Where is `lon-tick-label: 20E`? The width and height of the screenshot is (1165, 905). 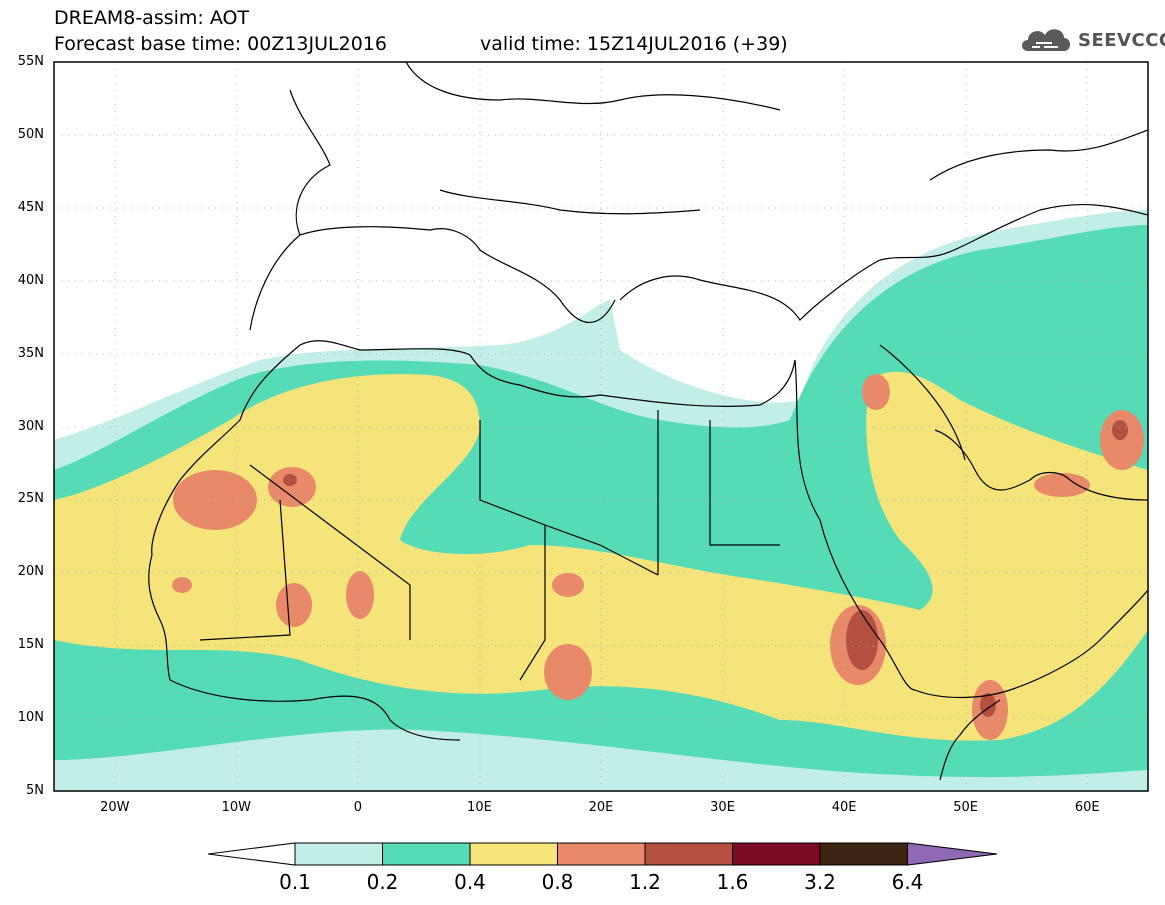 lon-tick-label: 20E is located at coordinates (601, 807).